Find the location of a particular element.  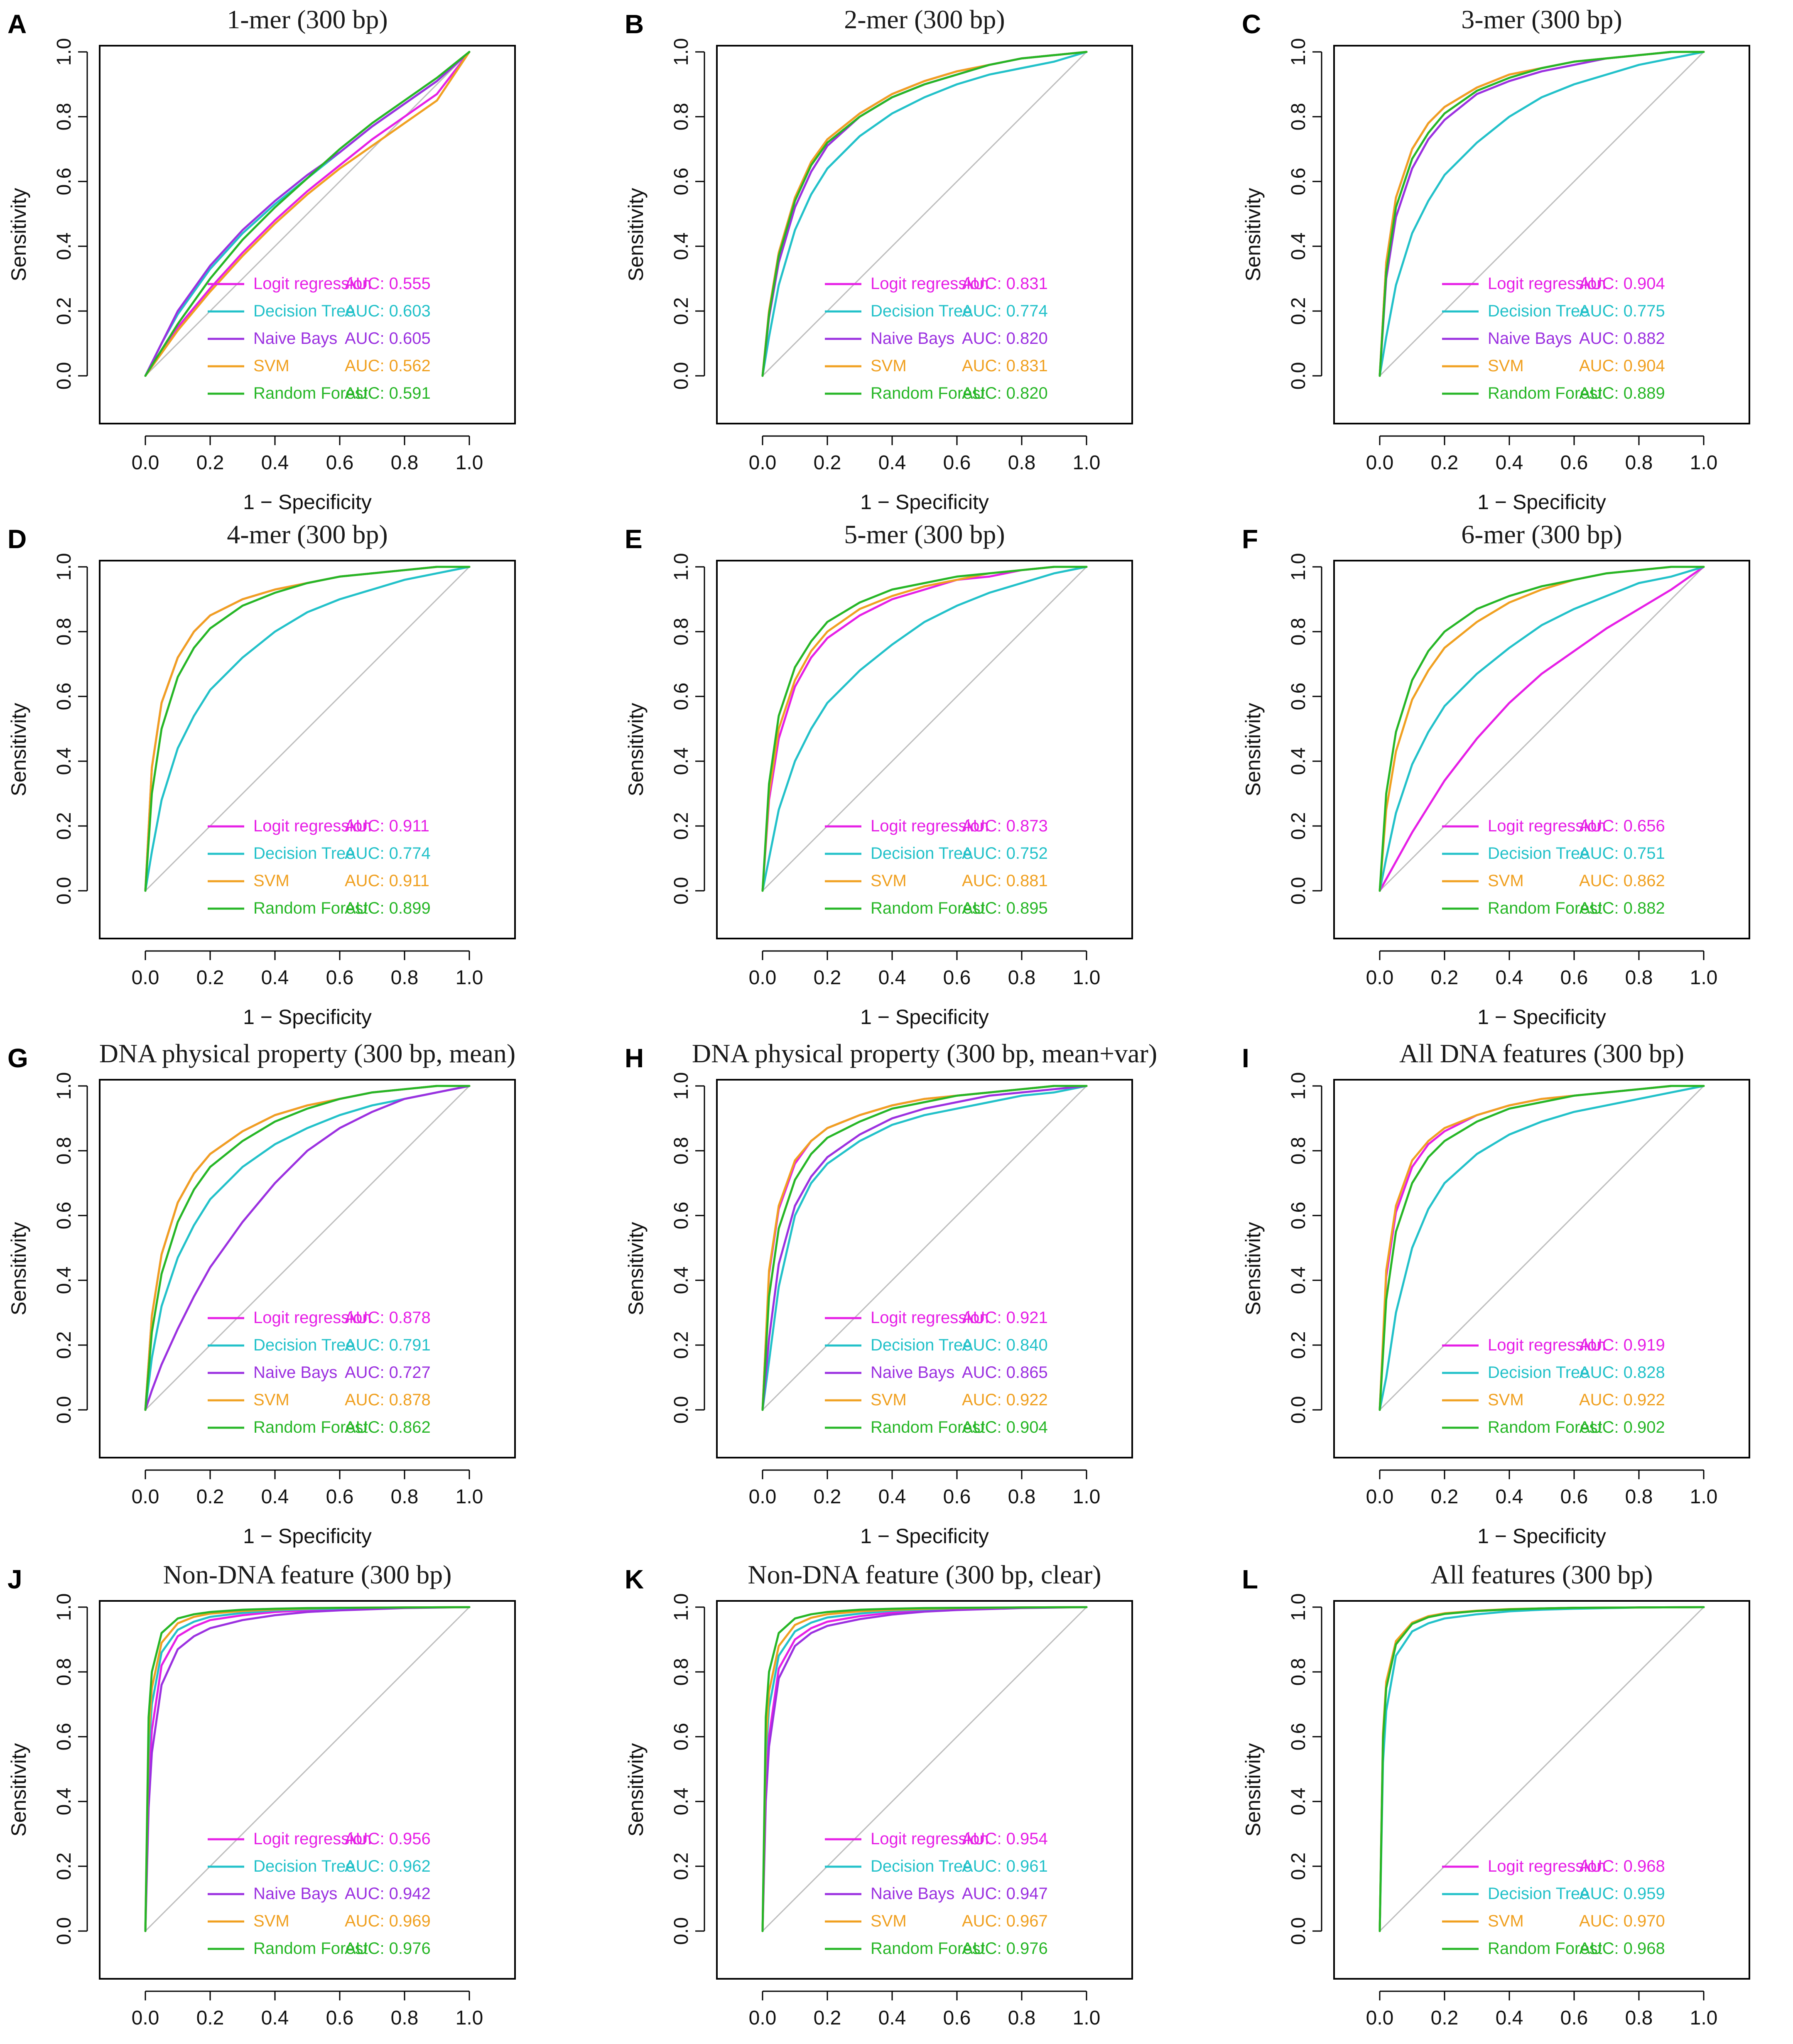

legend-label-logit-regression-i: Logit regression is located at coordinates (1547, 1345).